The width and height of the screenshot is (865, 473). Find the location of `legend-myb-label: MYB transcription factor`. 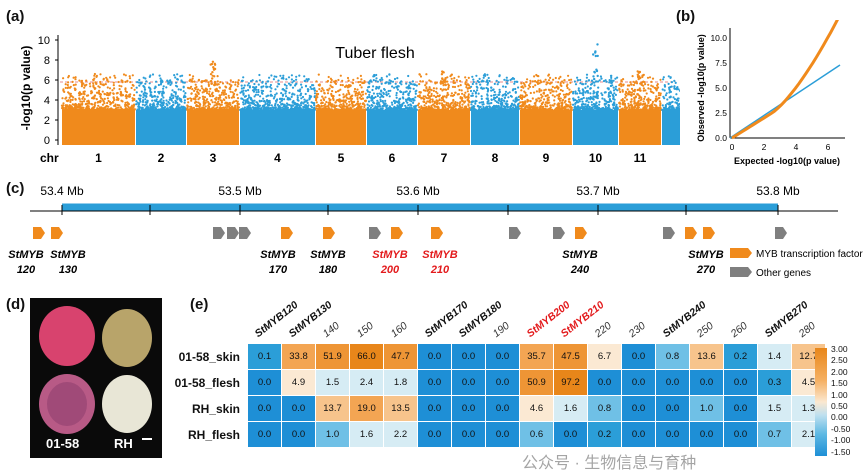

legend-myb-label: MYB transcription factor is located at coordinates (809, 254).